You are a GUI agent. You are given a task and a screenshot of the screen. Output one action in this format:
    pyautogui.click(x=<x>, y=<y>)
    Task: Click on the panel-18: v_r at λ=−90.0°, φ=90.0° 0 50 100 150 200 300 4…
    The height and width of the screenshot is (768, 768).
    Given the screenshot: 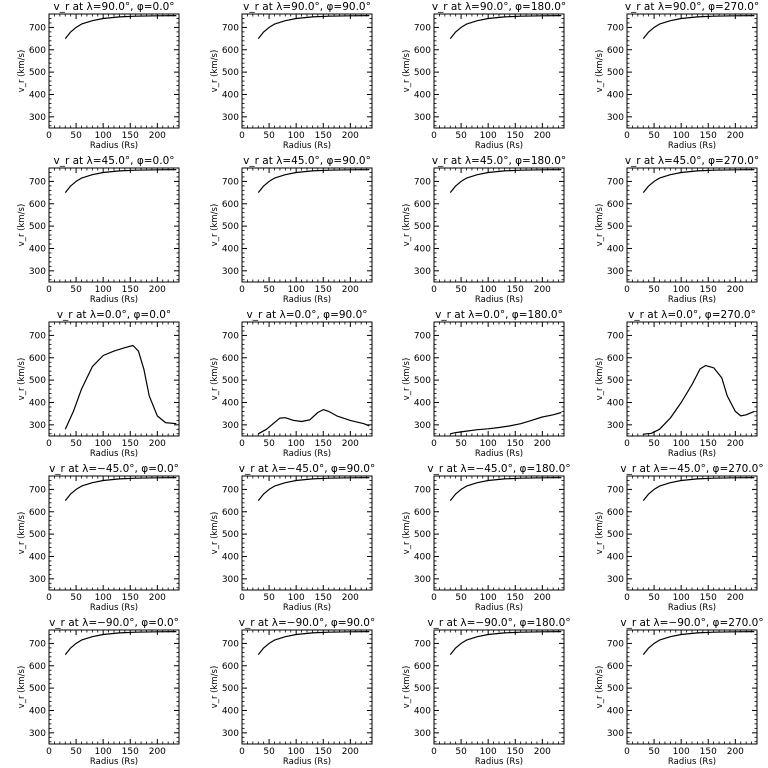 What is the action you would take?
    pyautogui.click(x=292, y=692)
    